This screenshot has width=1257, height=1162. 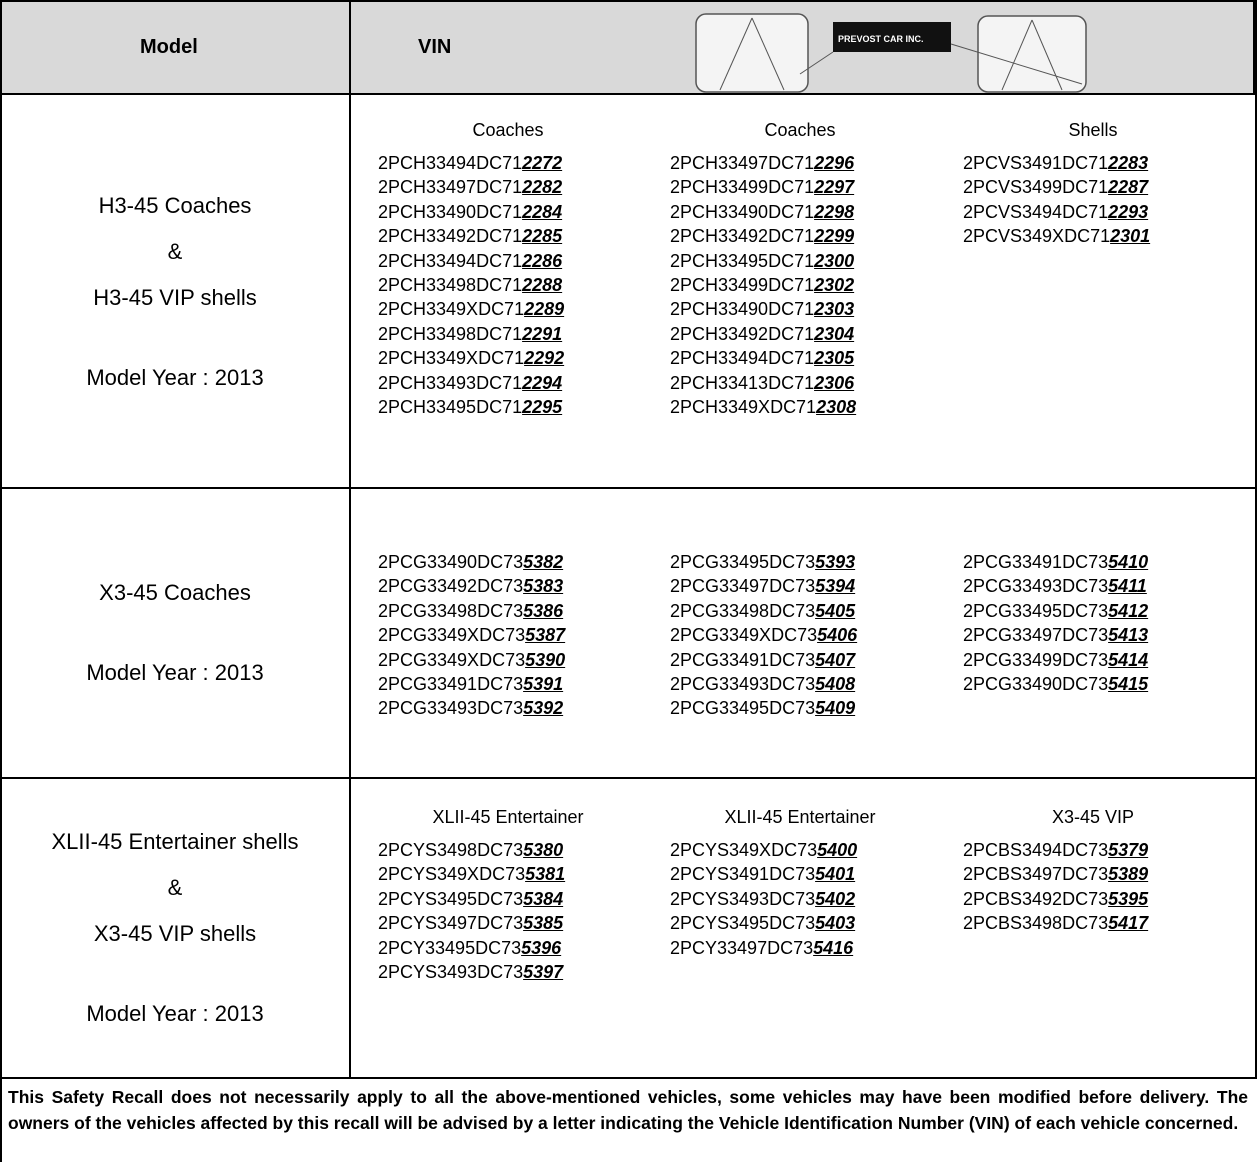 I want to click on vin: 2PCYS3491DC735401, so click(x=800, y=874).